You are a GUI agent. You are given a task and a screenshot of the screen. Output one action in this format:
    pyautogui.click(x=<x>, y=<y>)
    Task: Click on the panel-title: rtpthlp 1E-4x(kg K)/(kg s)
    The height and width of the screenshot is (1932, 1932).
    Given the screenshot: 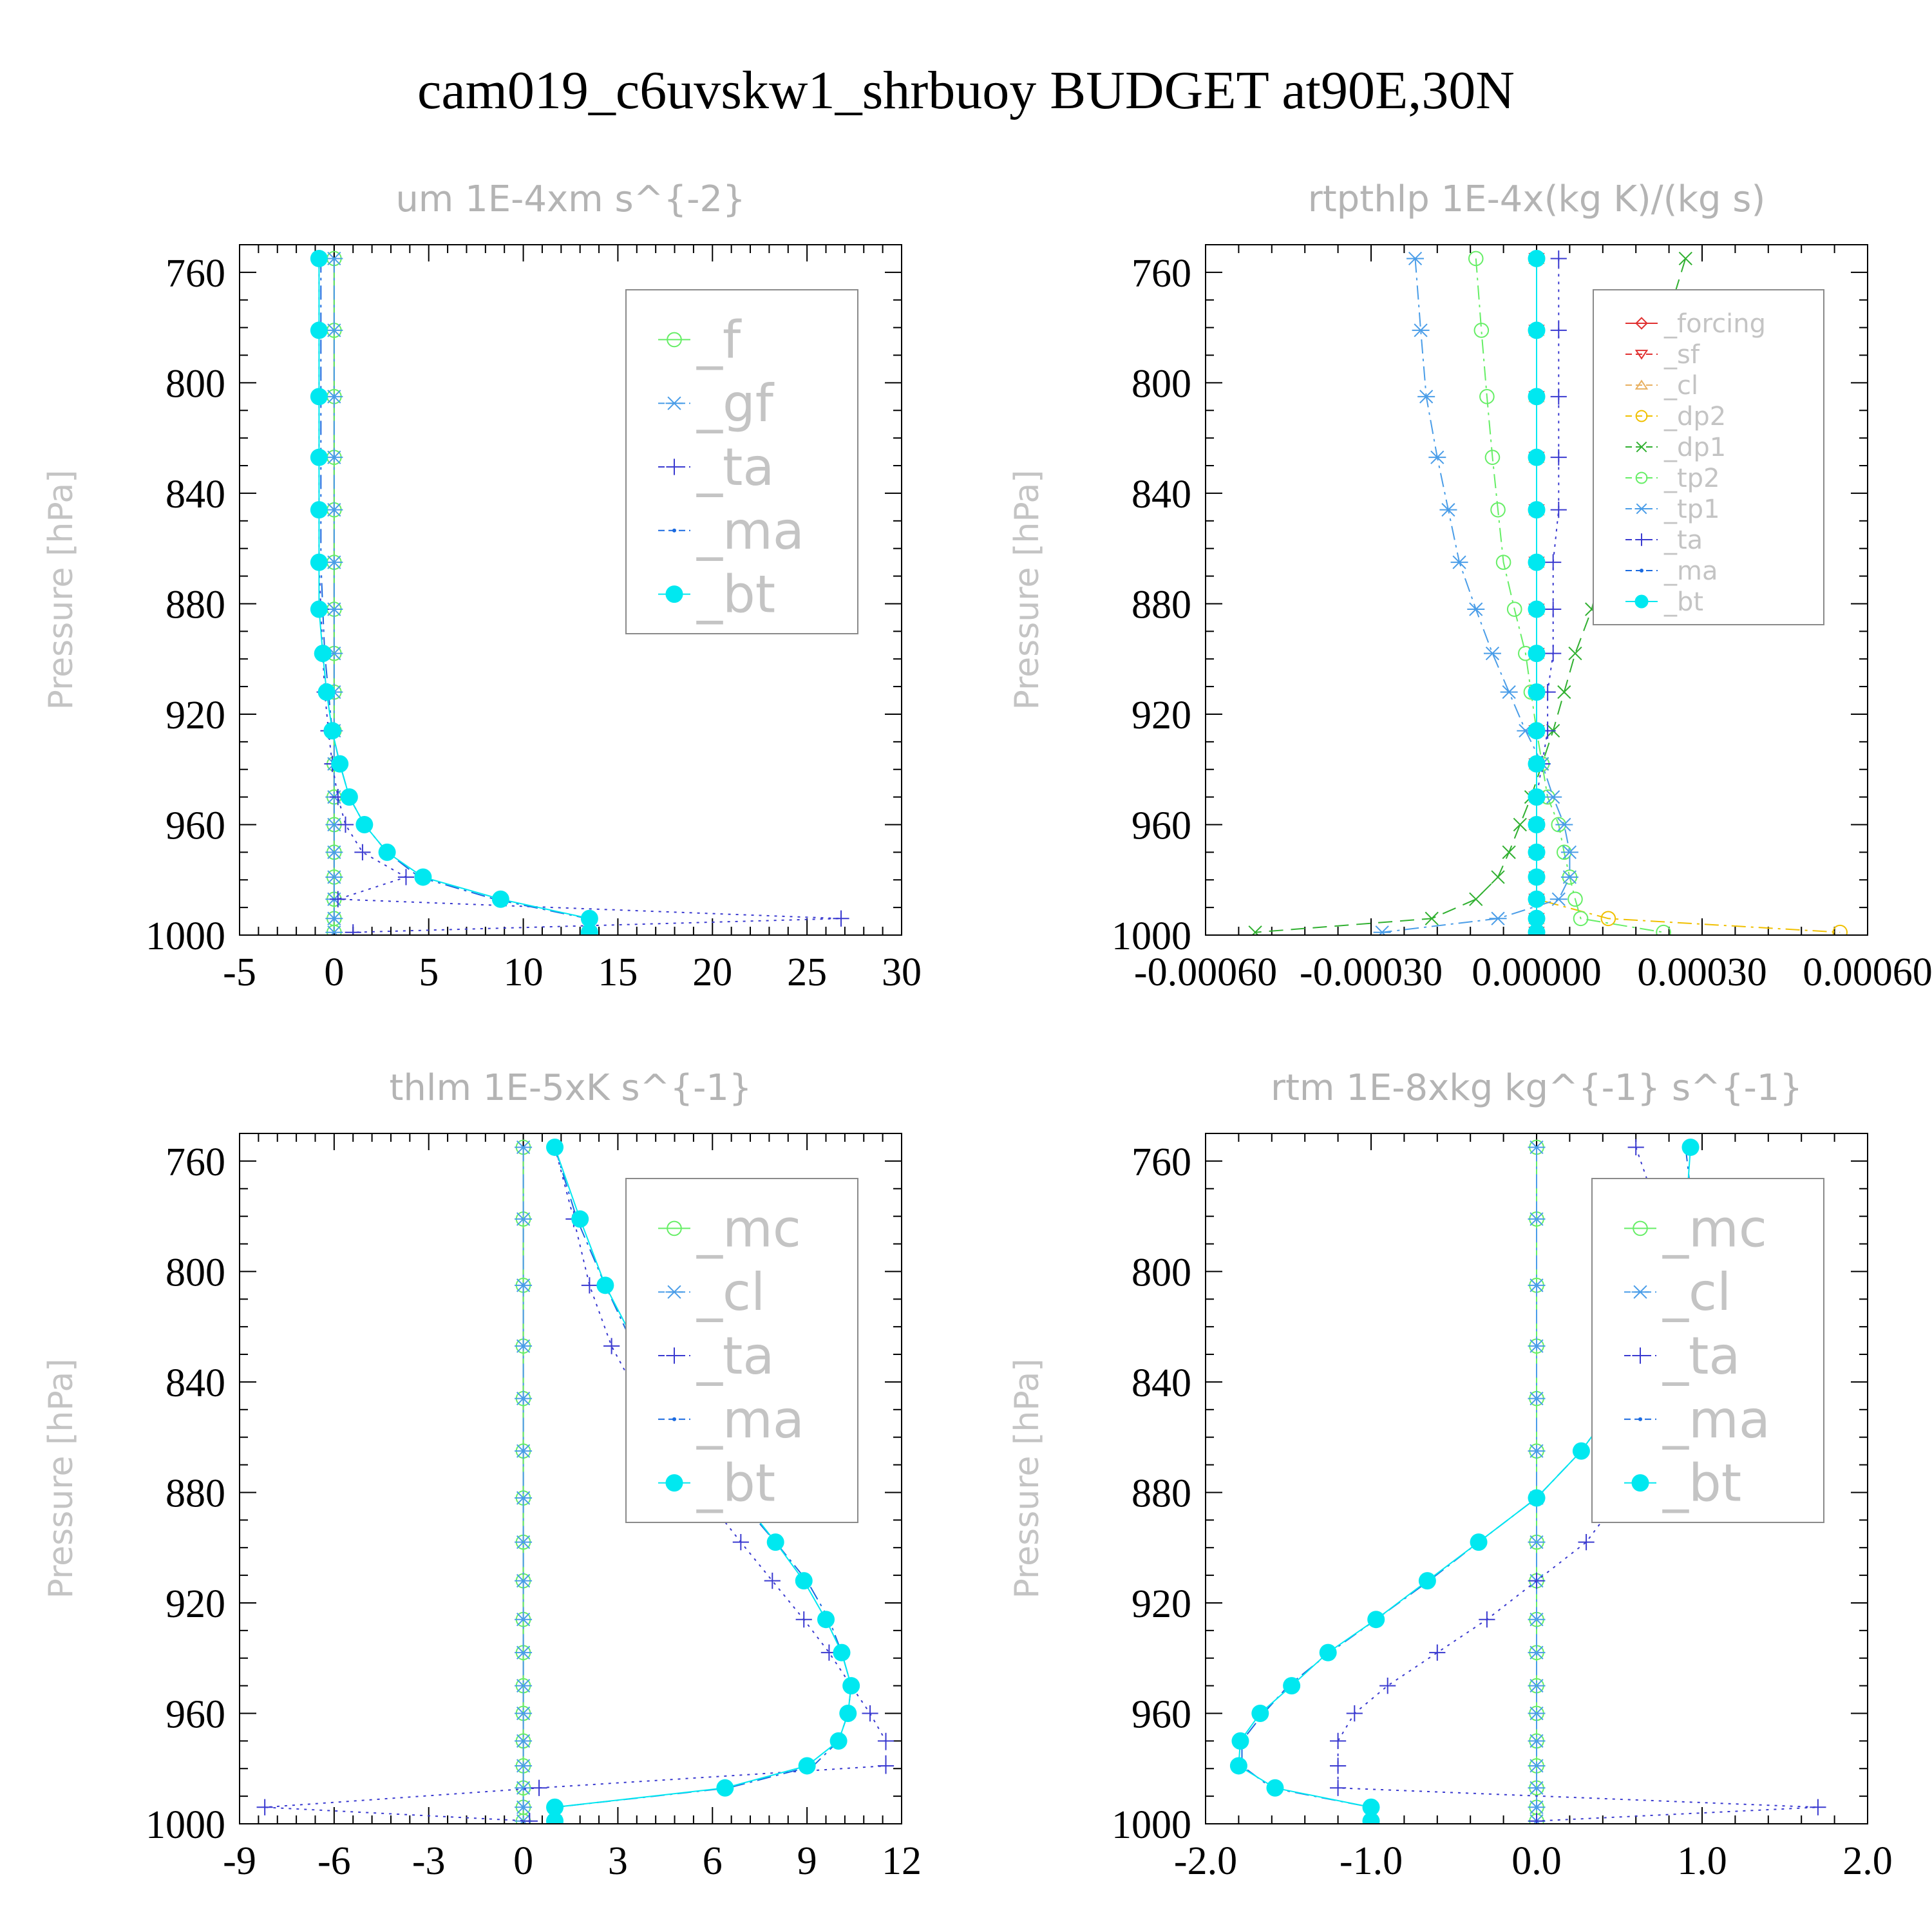 What is the action you would take?
    pyautogui.click(x=1537, y=199)
    